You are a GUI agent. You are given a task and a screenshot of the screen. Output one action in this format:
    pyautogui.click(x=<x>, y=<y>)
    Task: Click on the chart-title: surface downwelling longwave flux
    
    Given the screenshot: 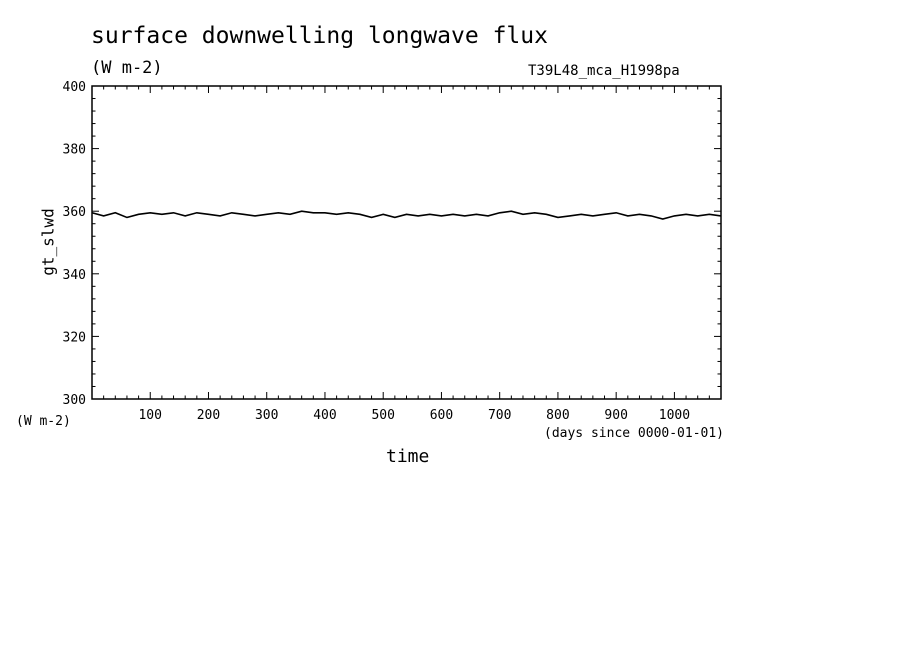 What is the action you would take?
    pyautogui.click(x=319, y=36)
    